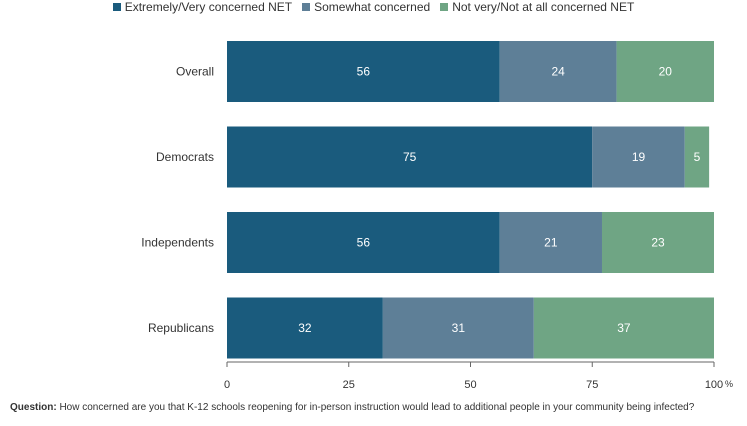 The height and width of the screenshot is (426, 747). Describe the element at coordinates (185, 157) in the screenshot. I see `category-label: Democrats` at that location.